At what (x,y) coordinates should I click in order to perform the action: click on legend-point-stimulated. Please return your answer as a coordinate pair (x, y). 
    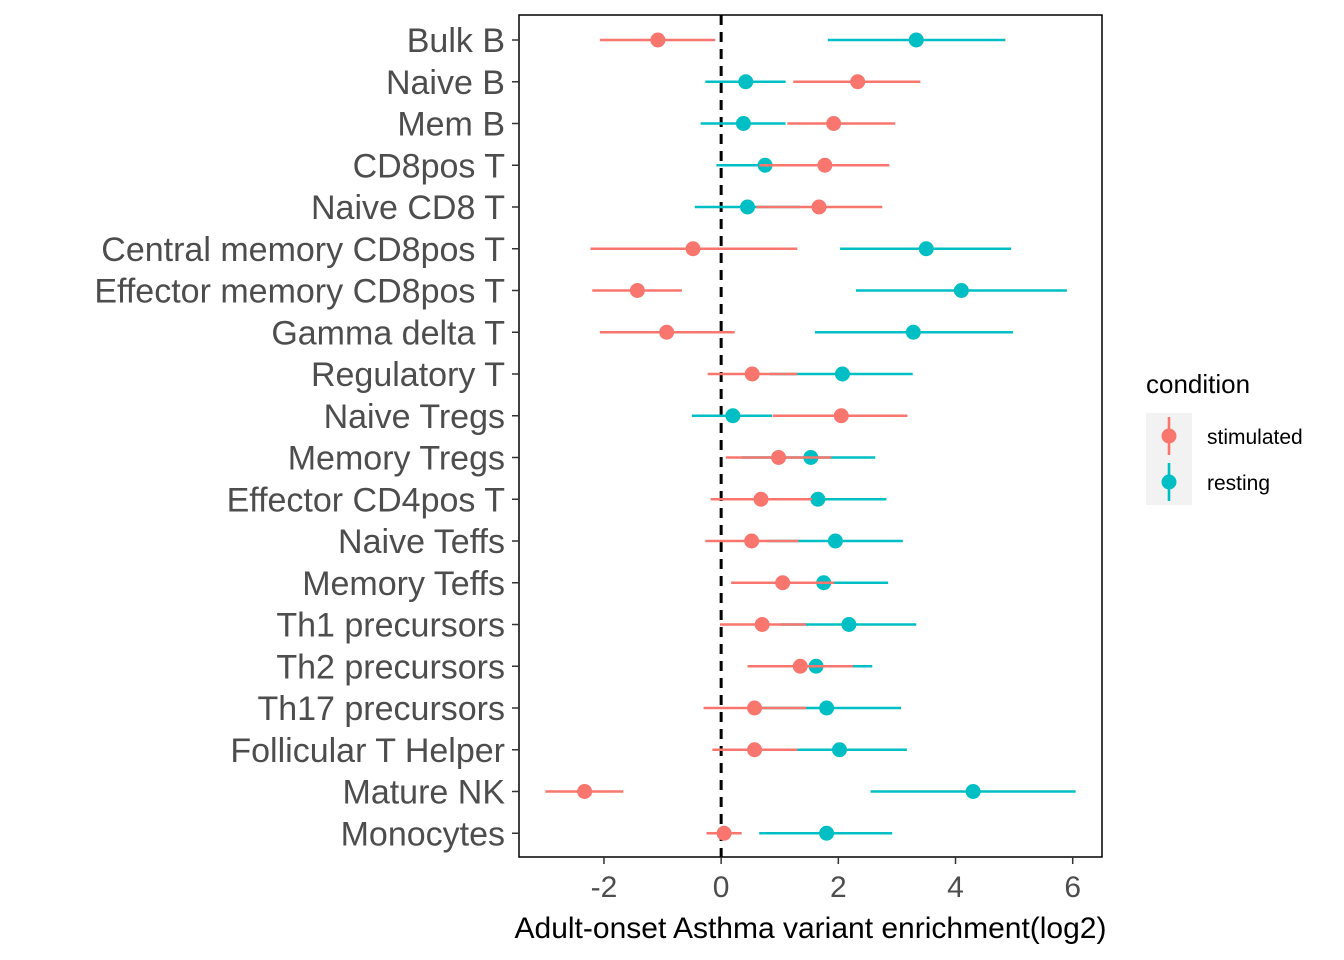
    Looking at the image, I should click on (1169, 436).